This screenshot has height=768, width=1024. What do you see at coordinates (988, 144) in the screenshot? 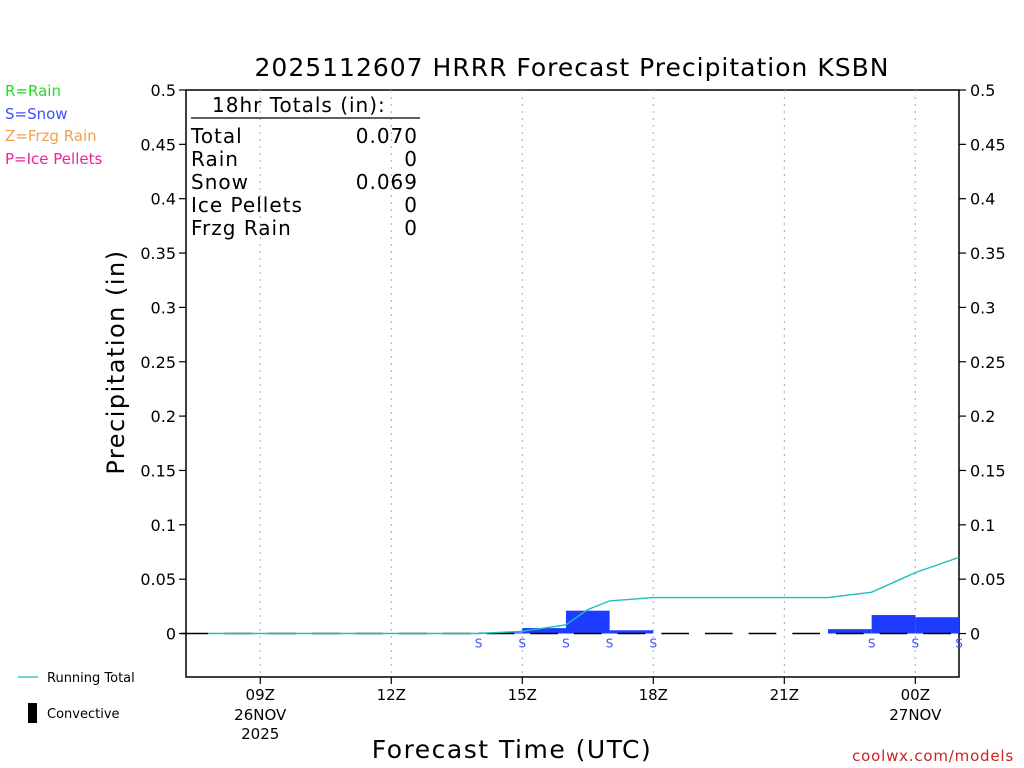
I see `y-tick-label-right: 0.45` at bounding box center [988, 144].